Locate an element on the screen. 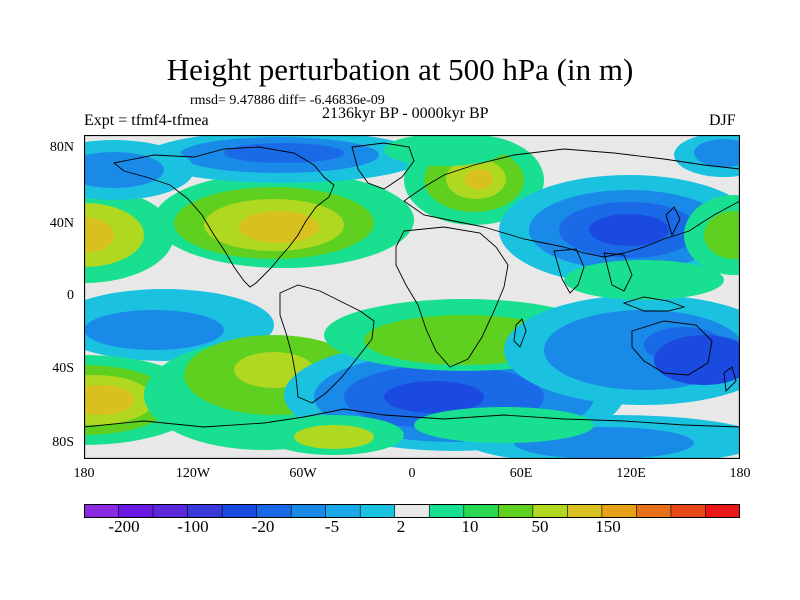 This screenshot has height=600, width=800. lon-tick-0: 0 is located at coordinates (412, 473).